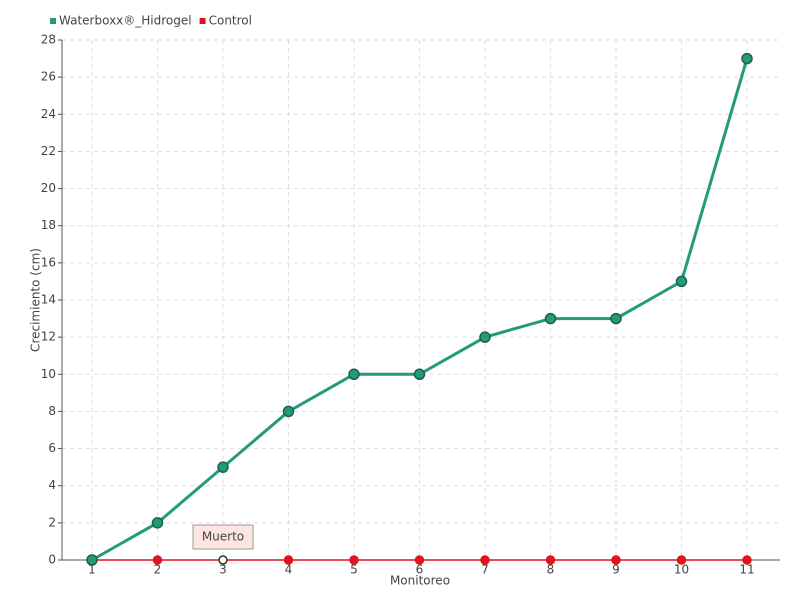 This screenshot has height=600, width=800. I want to click on y-tick-label: 24, so click(48, 114).